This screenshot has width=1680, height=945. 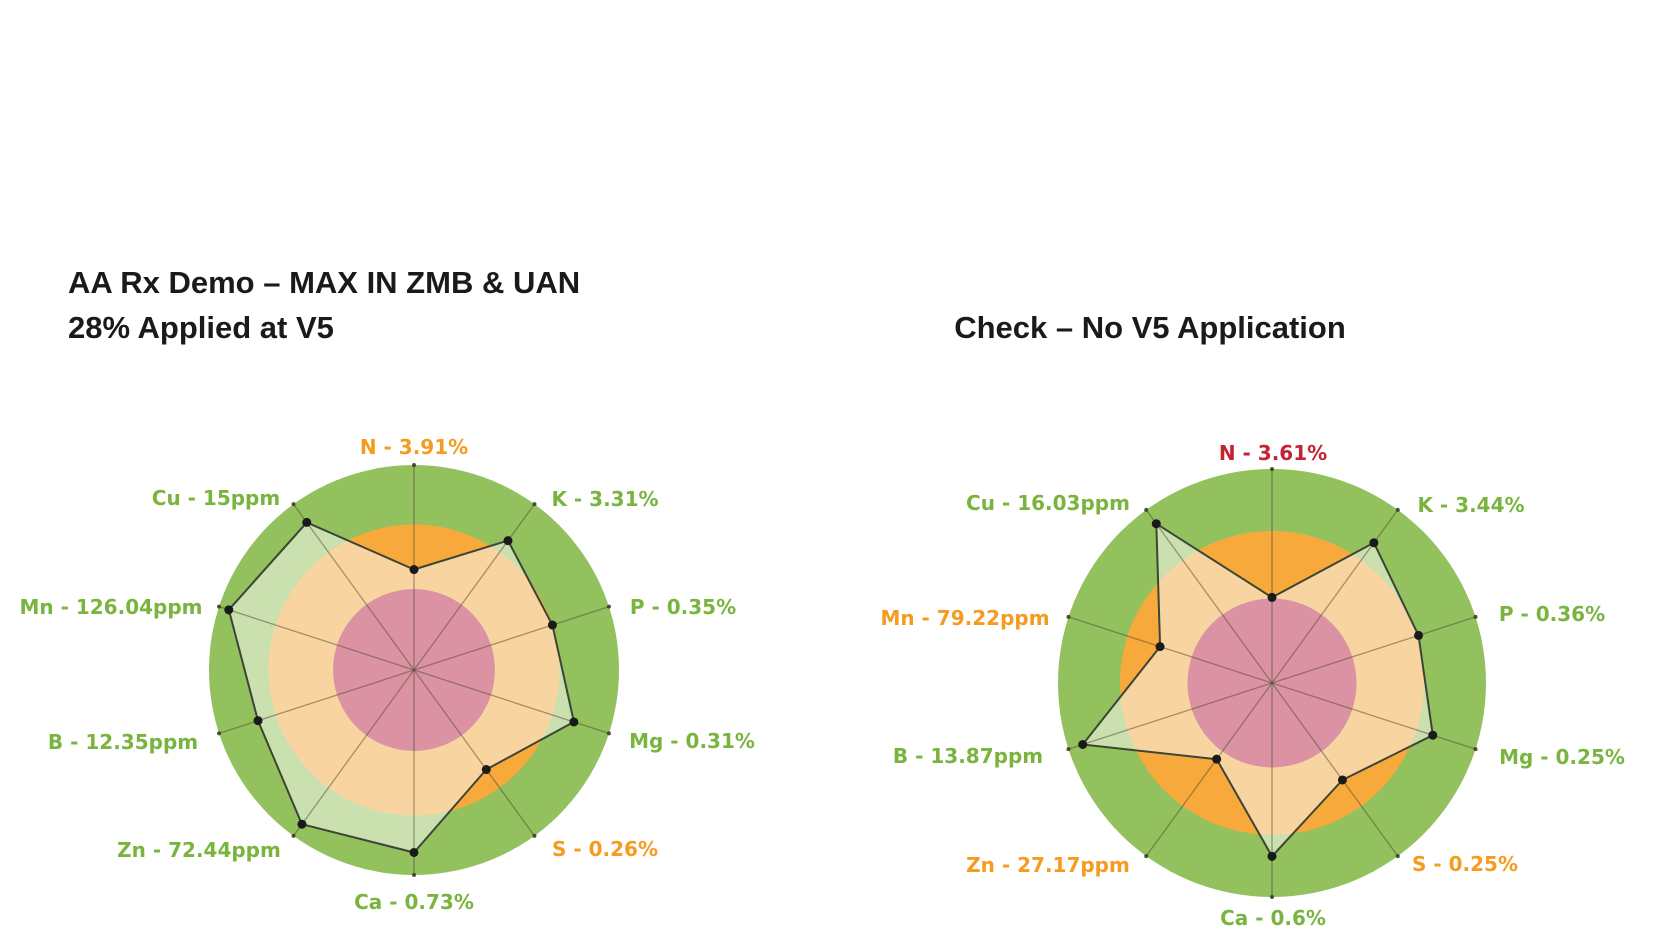 What do you see at coordinates (1048, 503) in the screenshot?
I see `axis-label-cu: Cu - 16.03ppm` at bounding box center [1048, 503].